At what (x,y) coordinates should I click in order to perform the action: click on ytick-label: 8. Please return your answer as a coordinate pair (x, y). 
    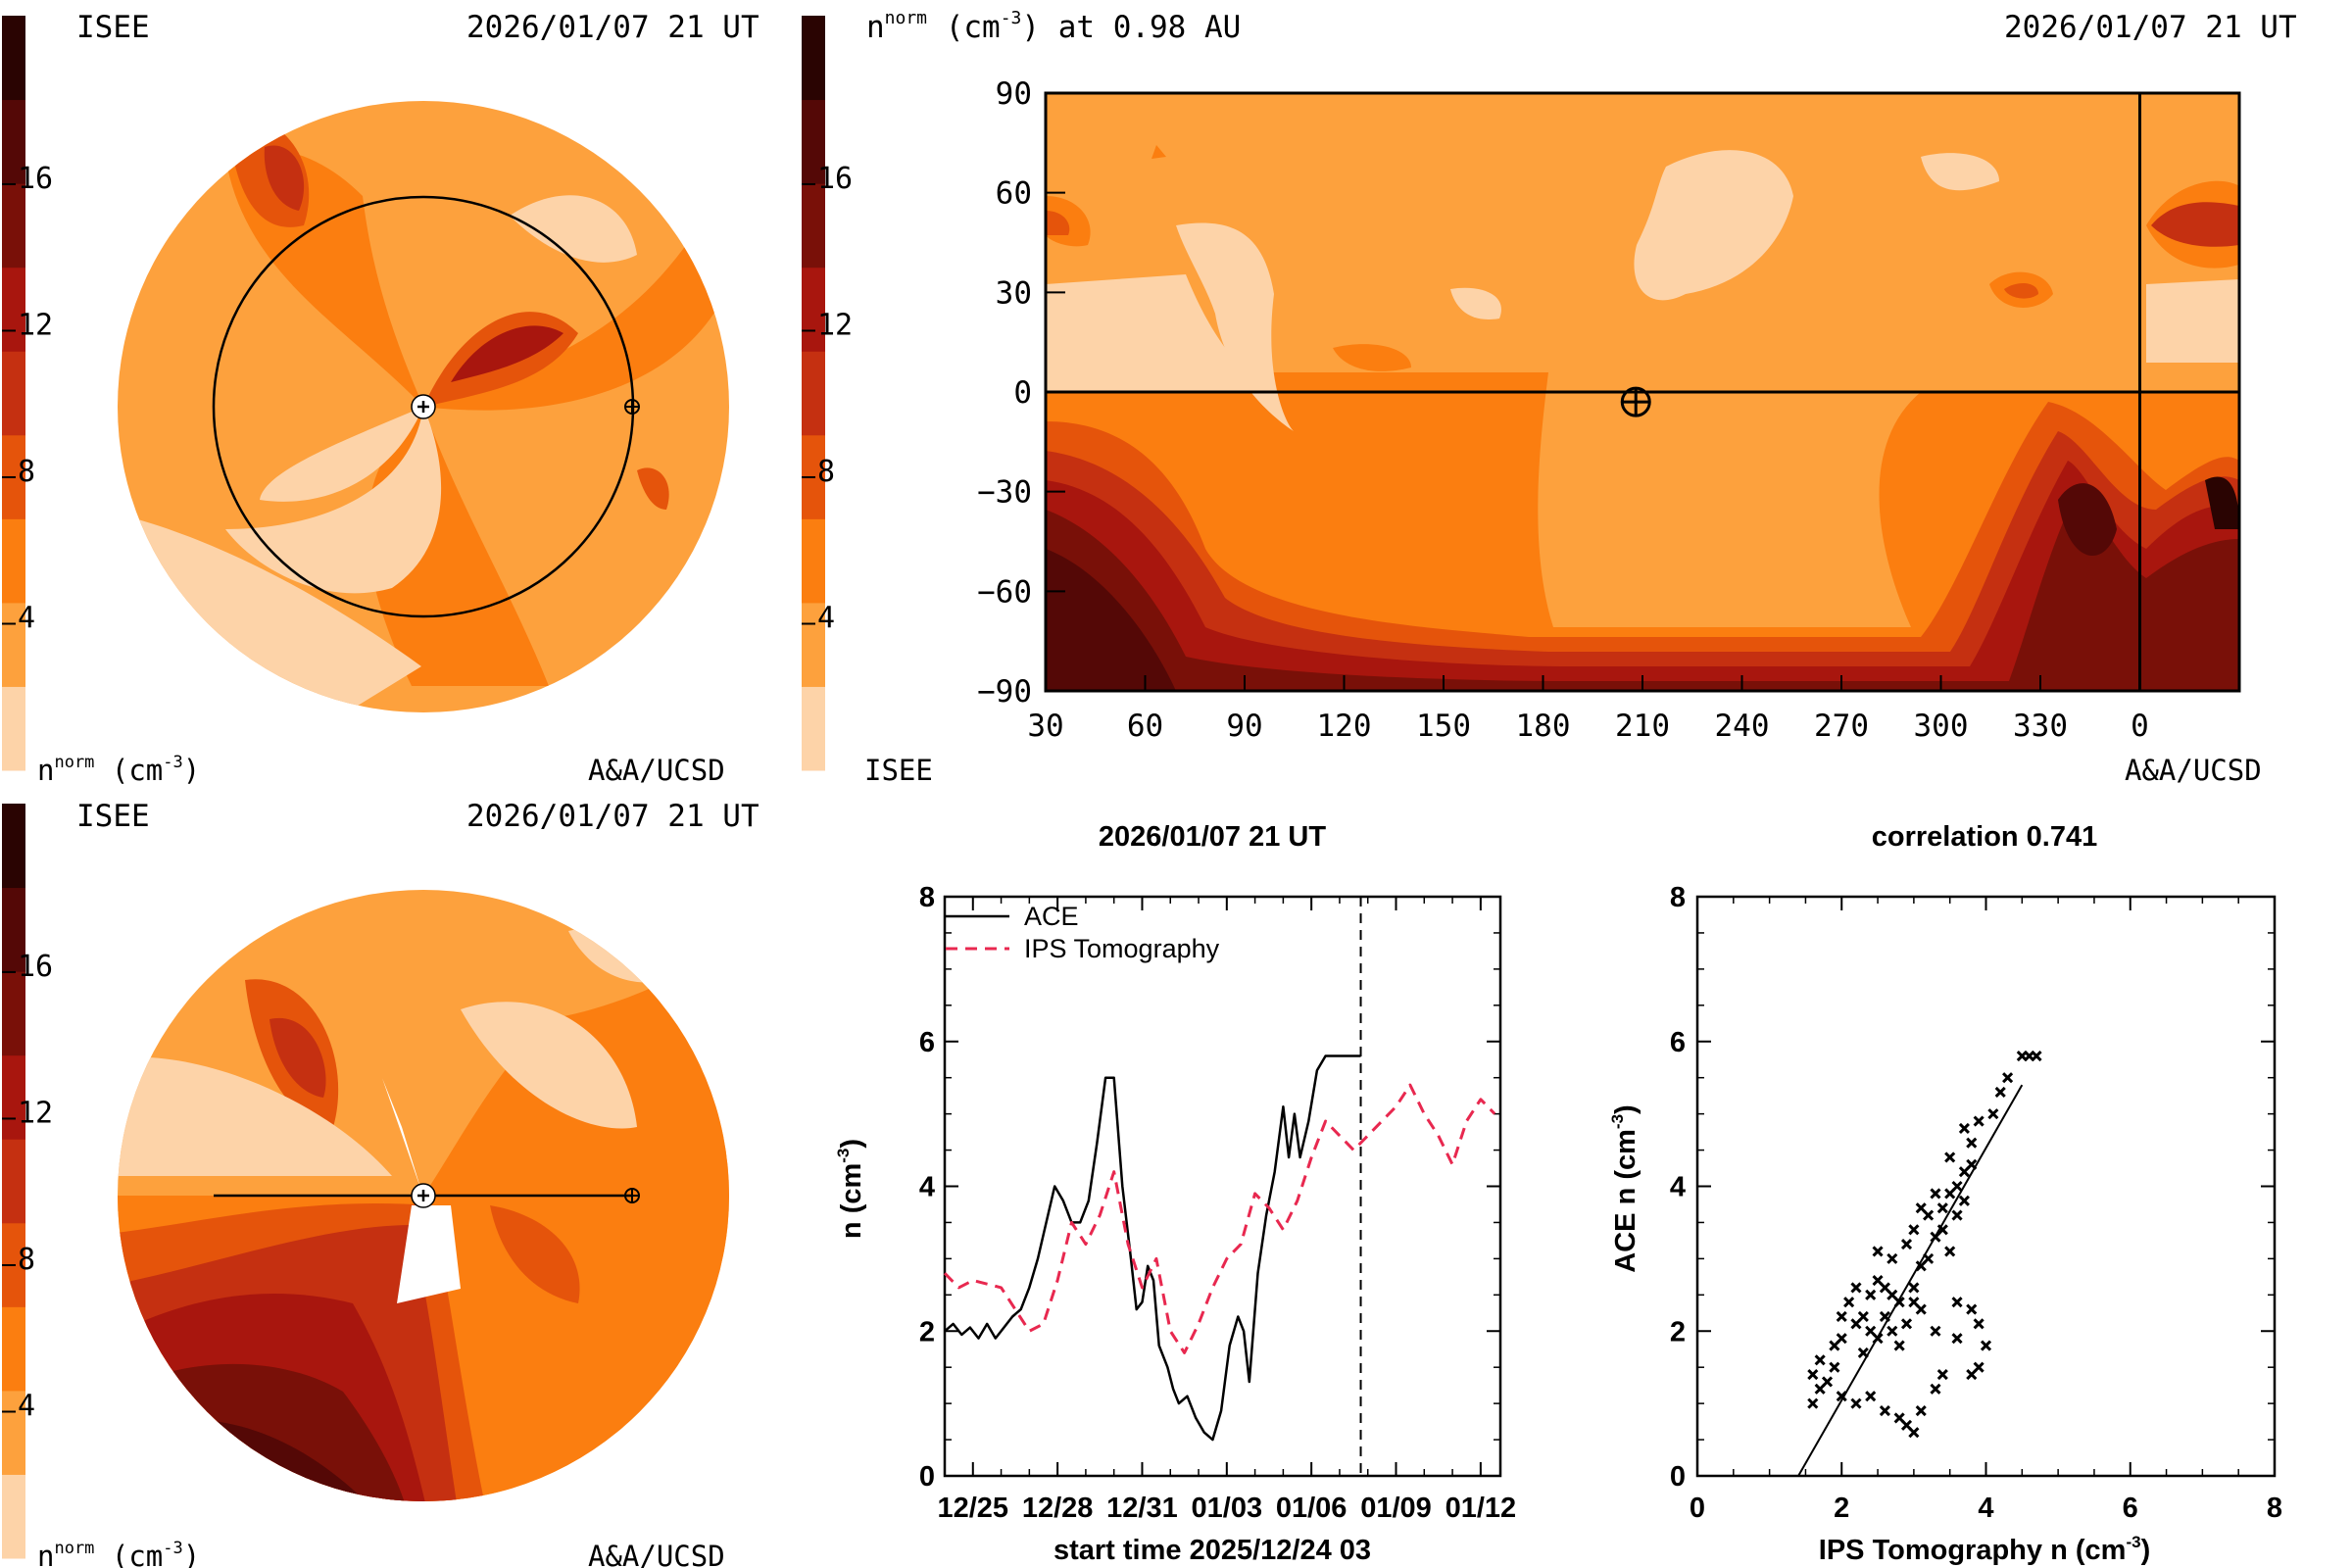
    Looking at the image, I should click on (1678, 897).